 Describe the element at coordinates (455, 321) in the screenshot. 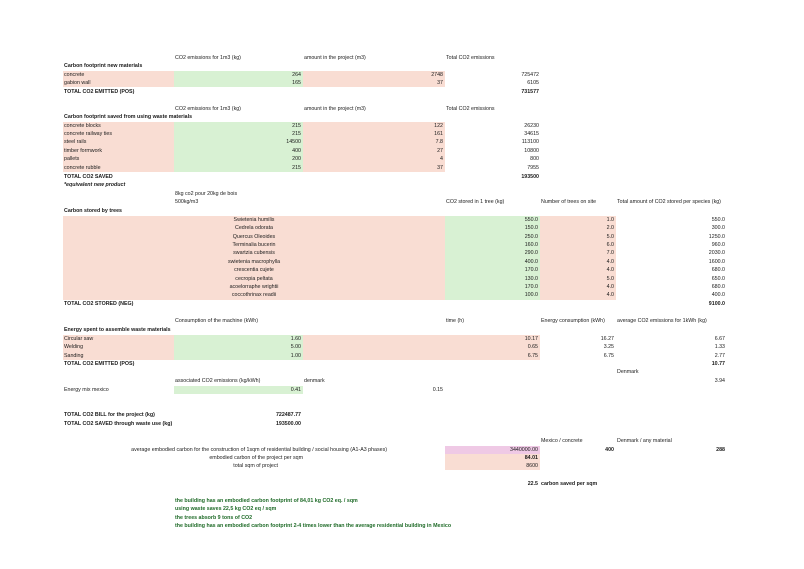

I see `energy-header-time: time (h)` at that location.